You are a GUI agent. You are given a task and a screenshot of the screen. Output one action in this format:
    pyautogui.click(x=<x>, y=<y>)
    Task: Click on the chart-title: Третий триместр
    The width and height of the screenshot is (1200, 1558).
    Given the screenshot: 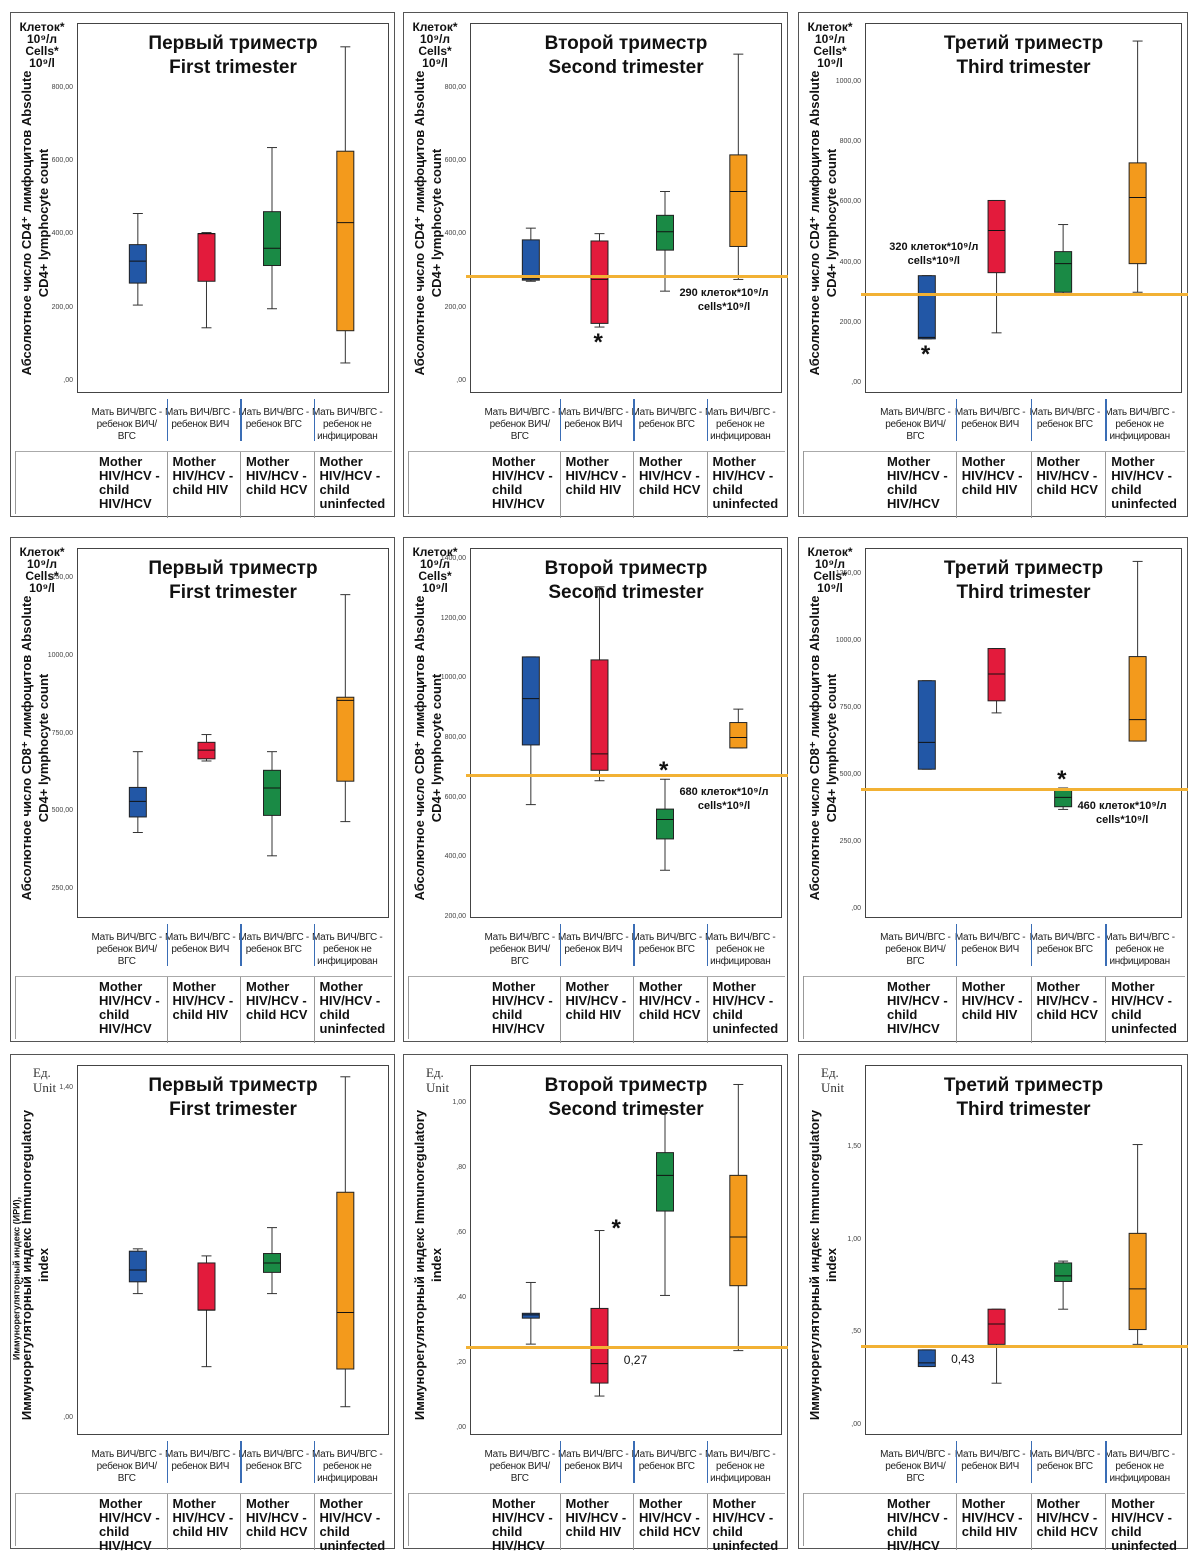 What is the action you would take?
    pyautogui.click(x=1023, y=43)
    